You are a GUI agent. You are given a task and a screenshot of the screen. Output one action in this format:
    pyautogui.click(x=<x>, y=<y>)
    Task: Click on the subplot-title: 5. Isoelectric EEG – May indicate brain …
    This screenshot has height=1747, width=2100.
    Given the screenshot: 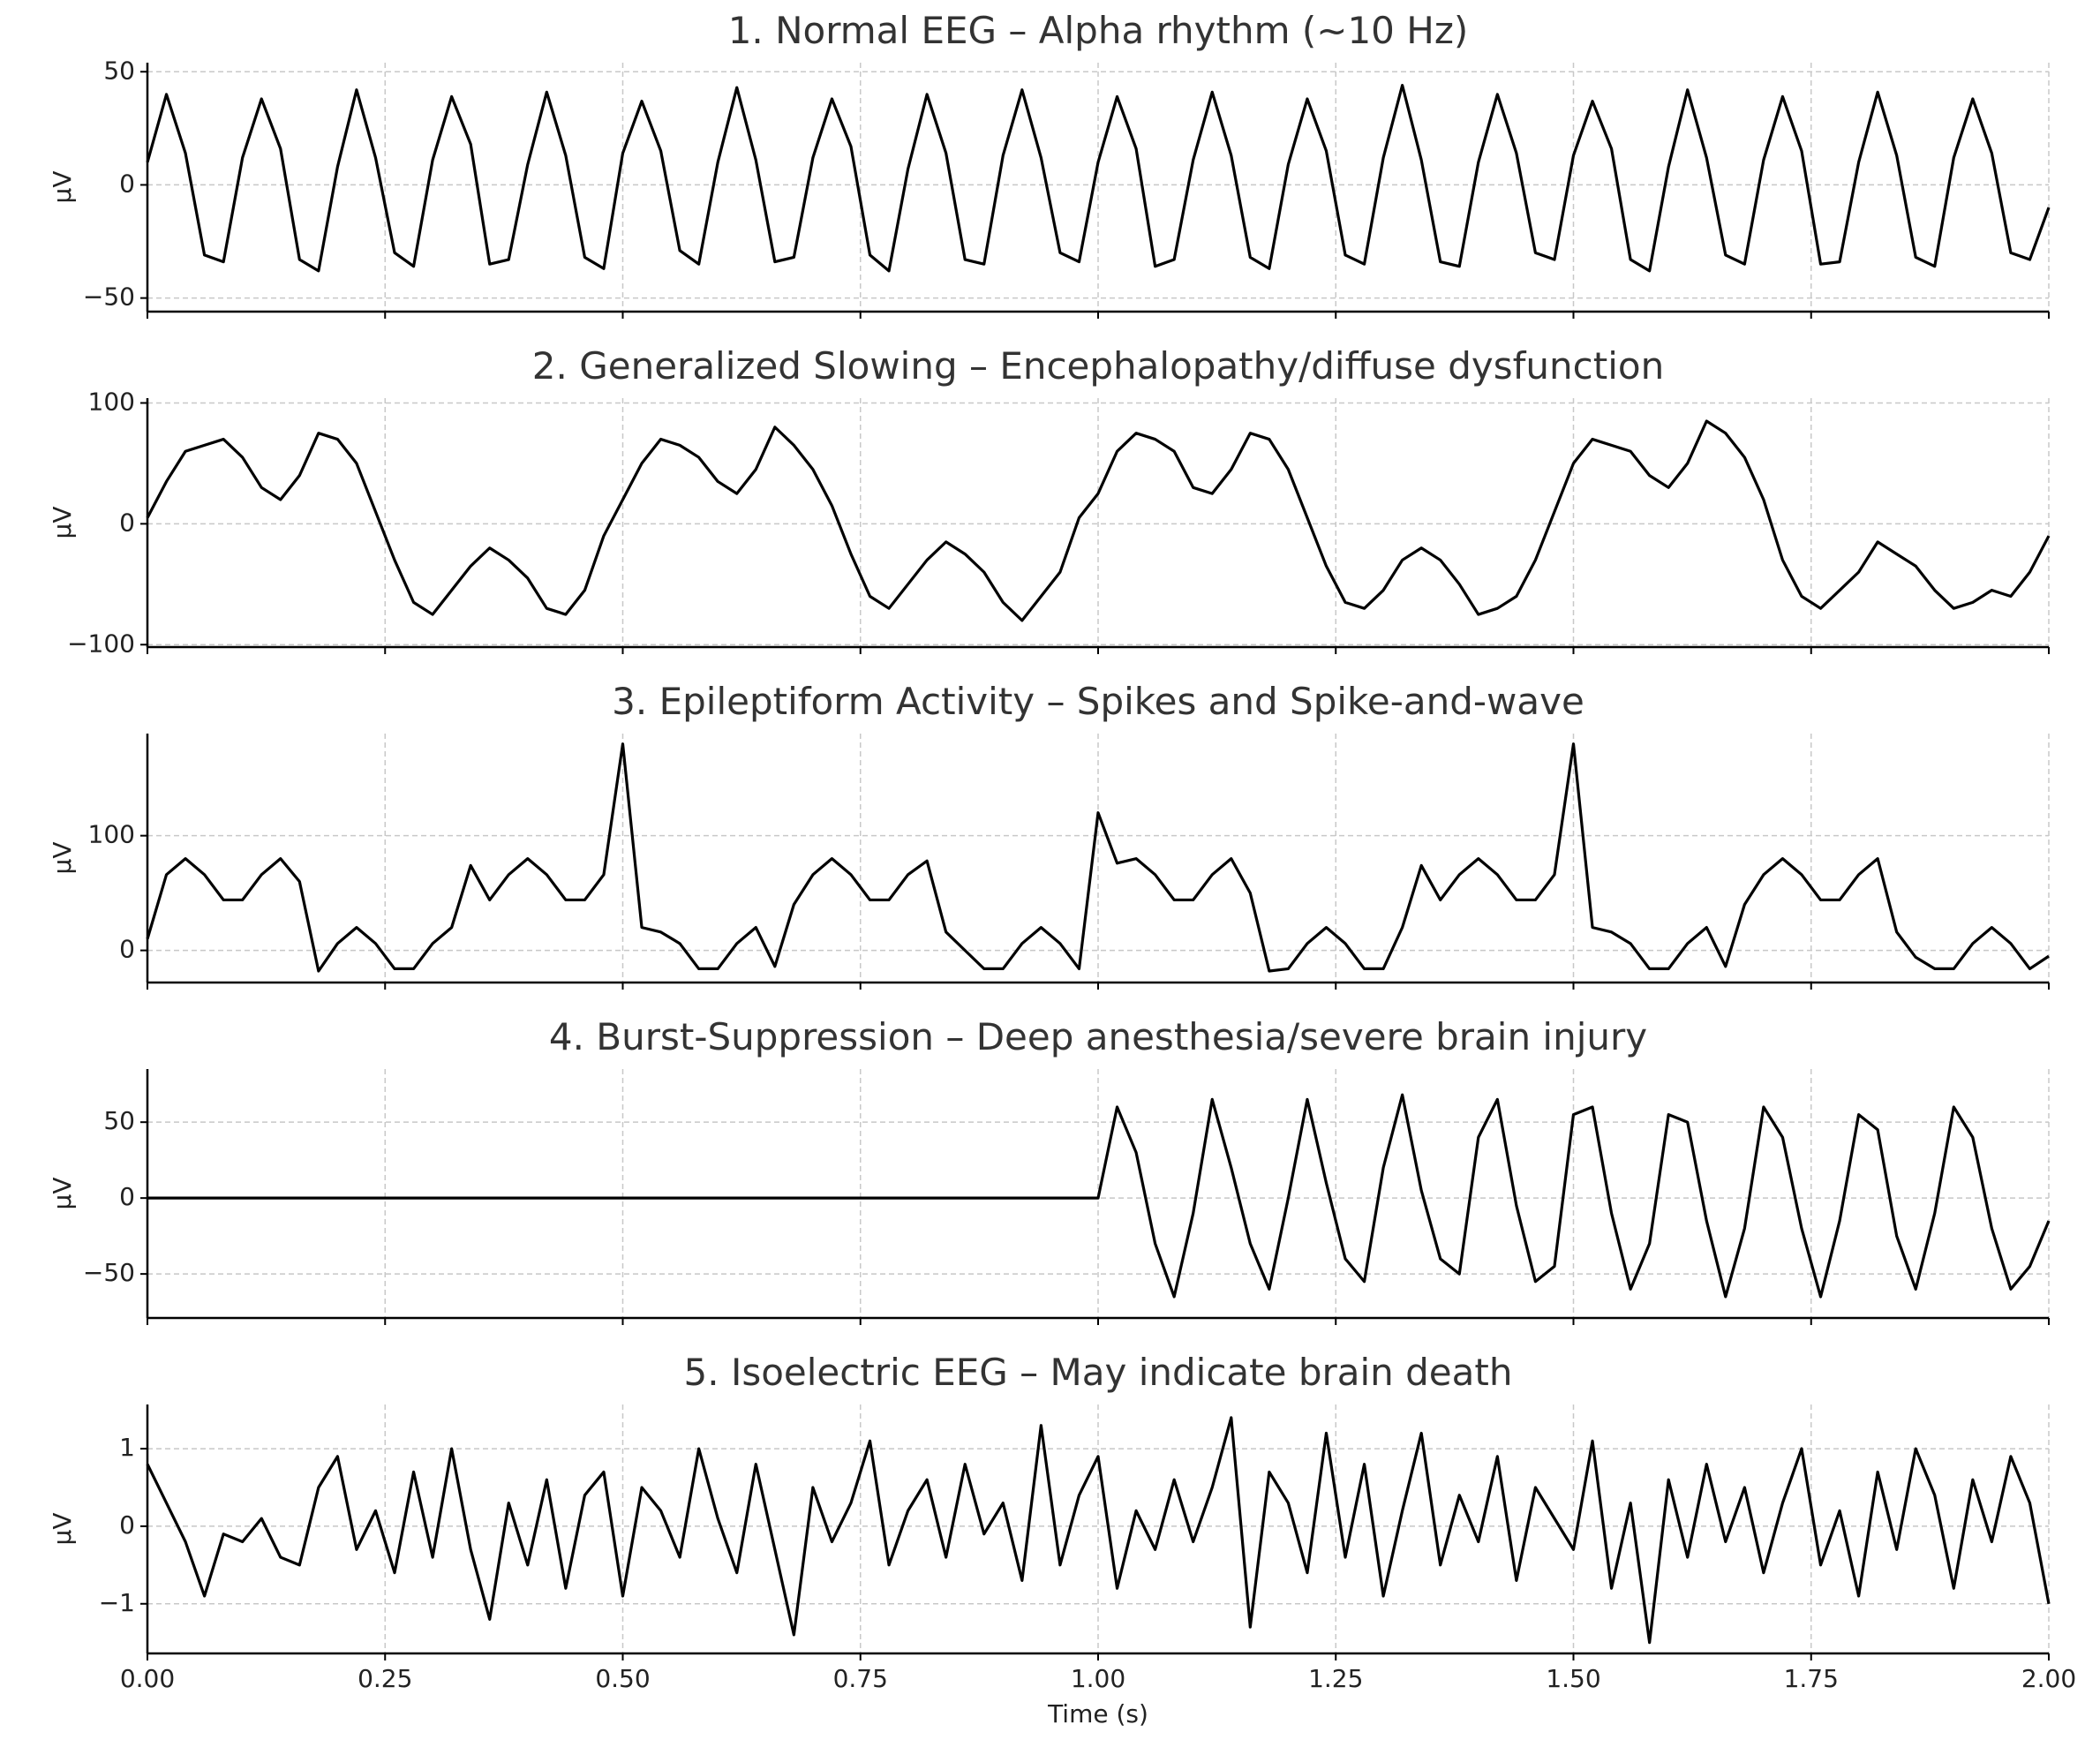 What is the action you would take?
    pyautogui.click(x=1098, y=1372)
    